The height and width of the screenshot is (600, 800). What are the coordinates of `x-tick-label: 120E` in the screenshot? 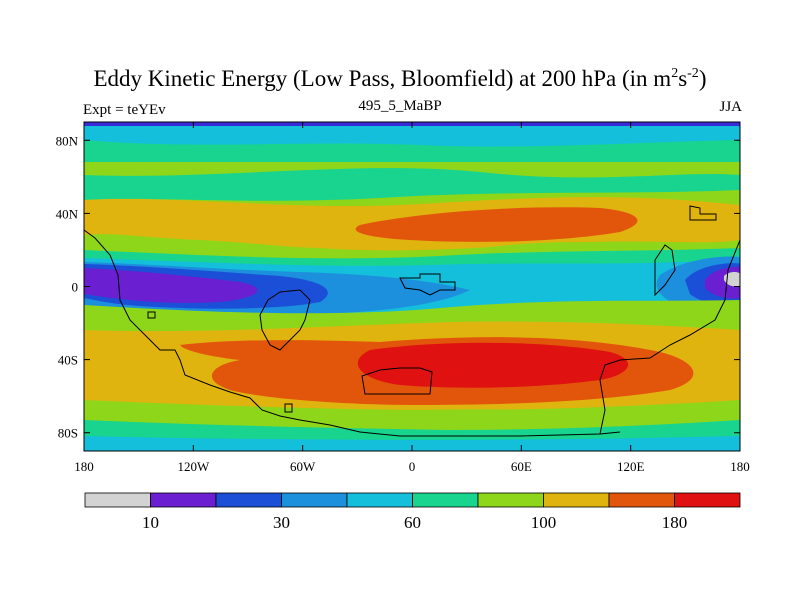 It's located at (631, 466).